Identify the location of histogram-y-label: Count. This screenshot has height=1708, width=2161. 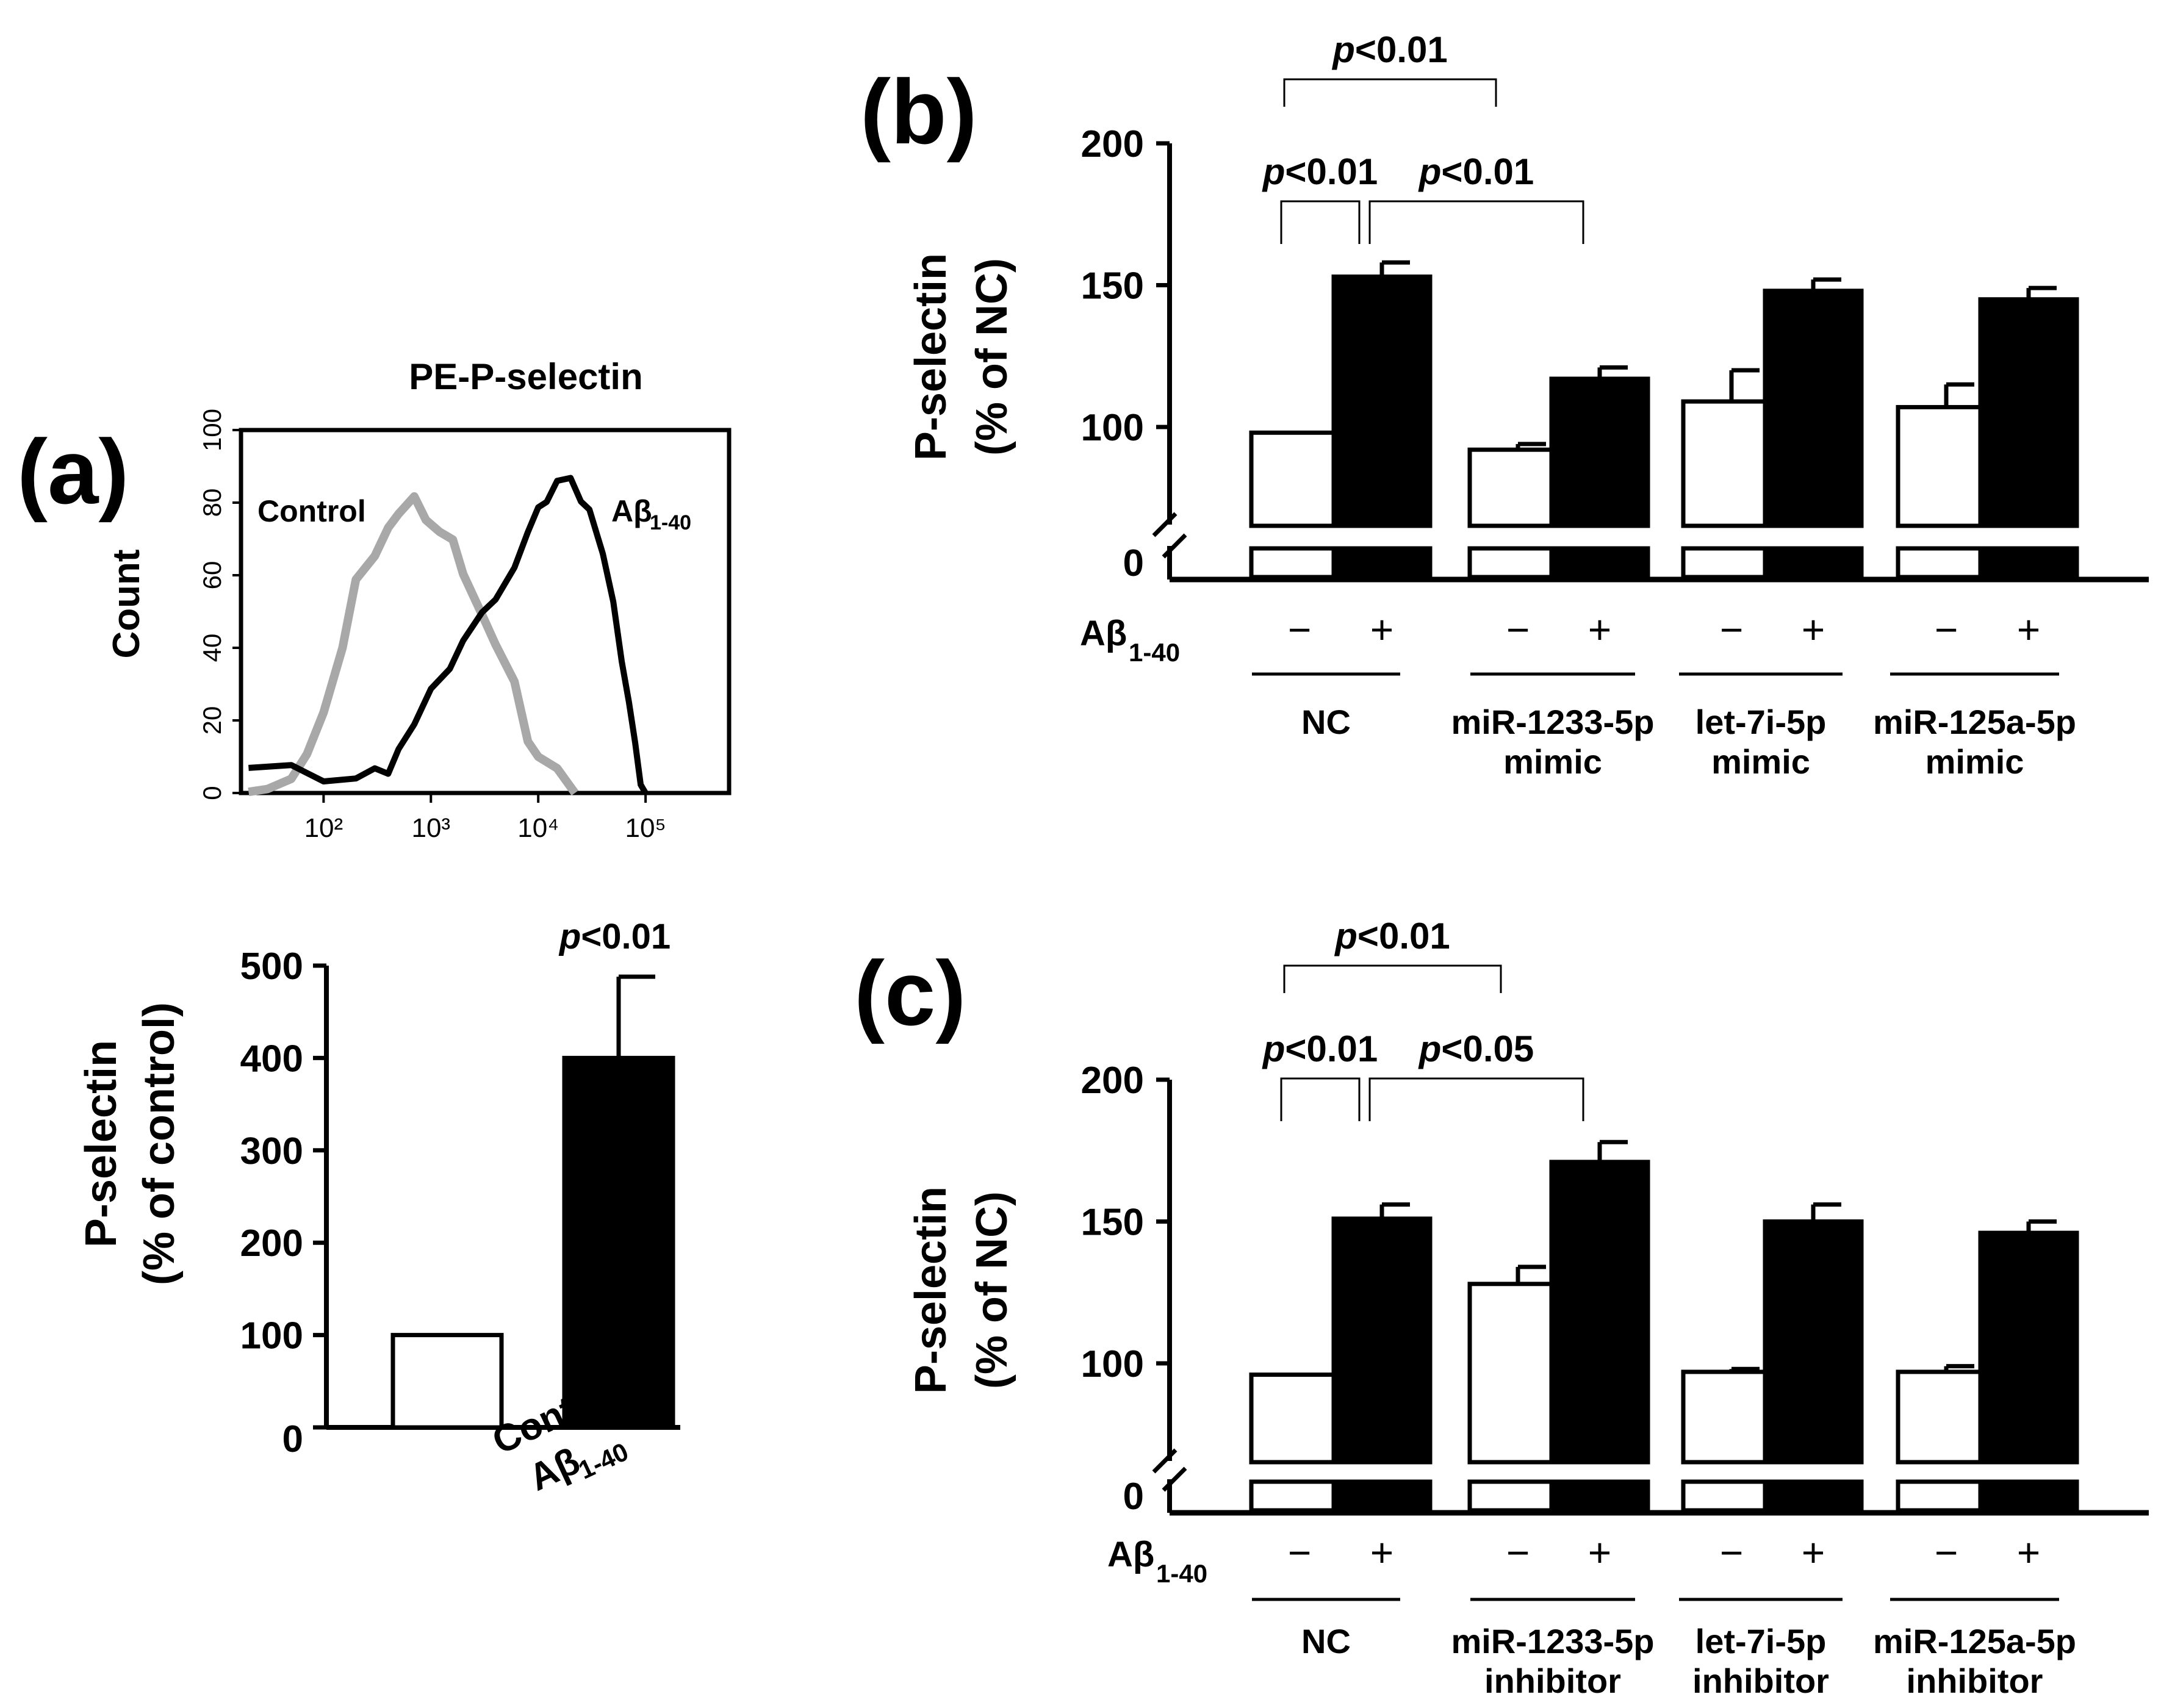
(127, 603).